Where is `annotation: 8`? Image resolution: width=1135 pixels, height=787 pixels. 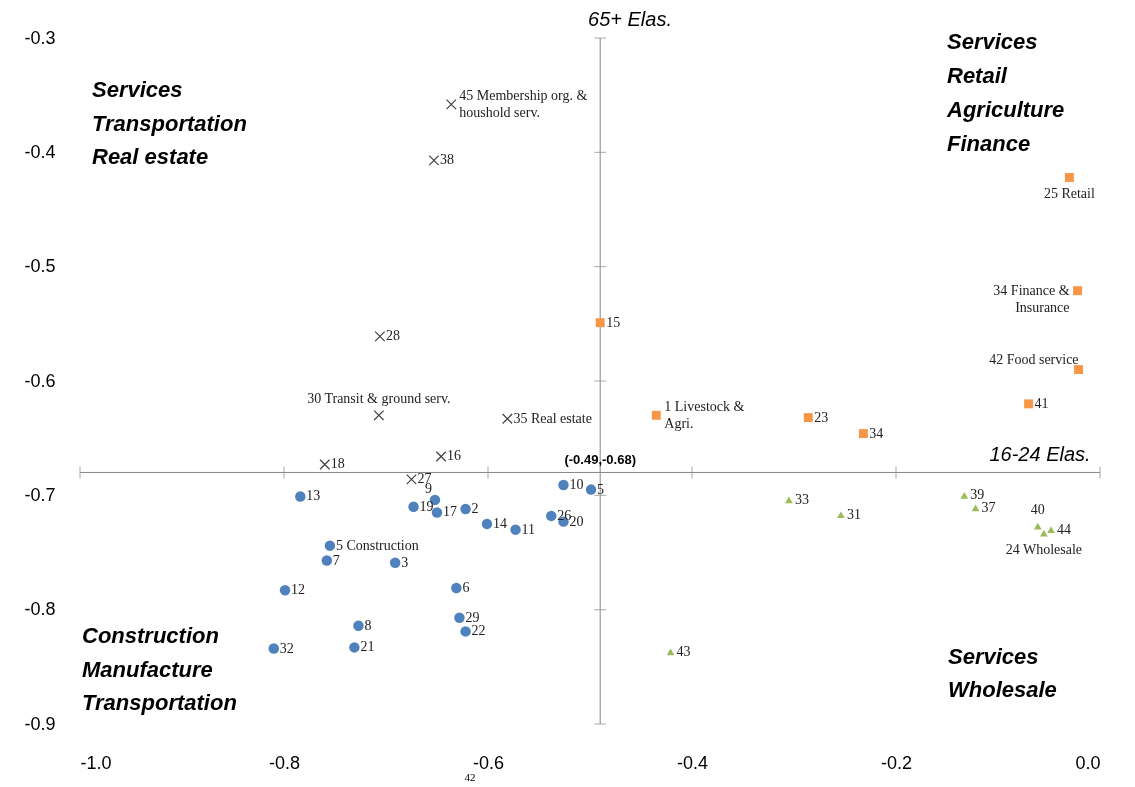
annotation: 8 is located at coordinates (368, 625).